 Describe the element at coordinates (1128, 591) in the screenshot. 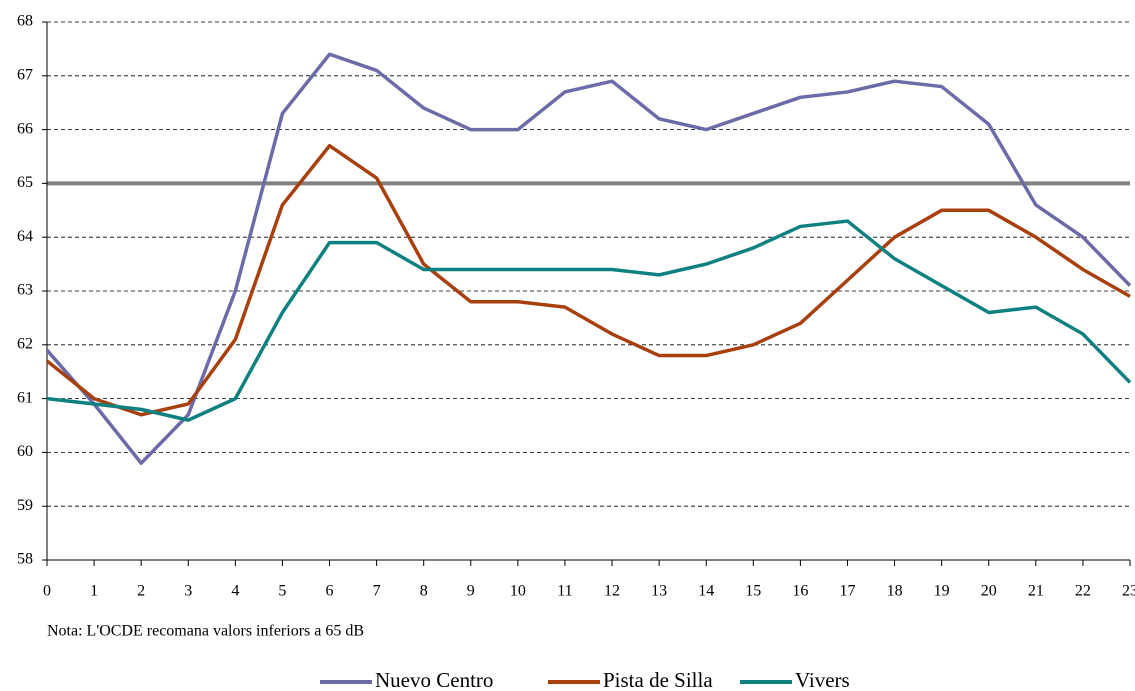

I see `x-tick-label: 23` at that location.